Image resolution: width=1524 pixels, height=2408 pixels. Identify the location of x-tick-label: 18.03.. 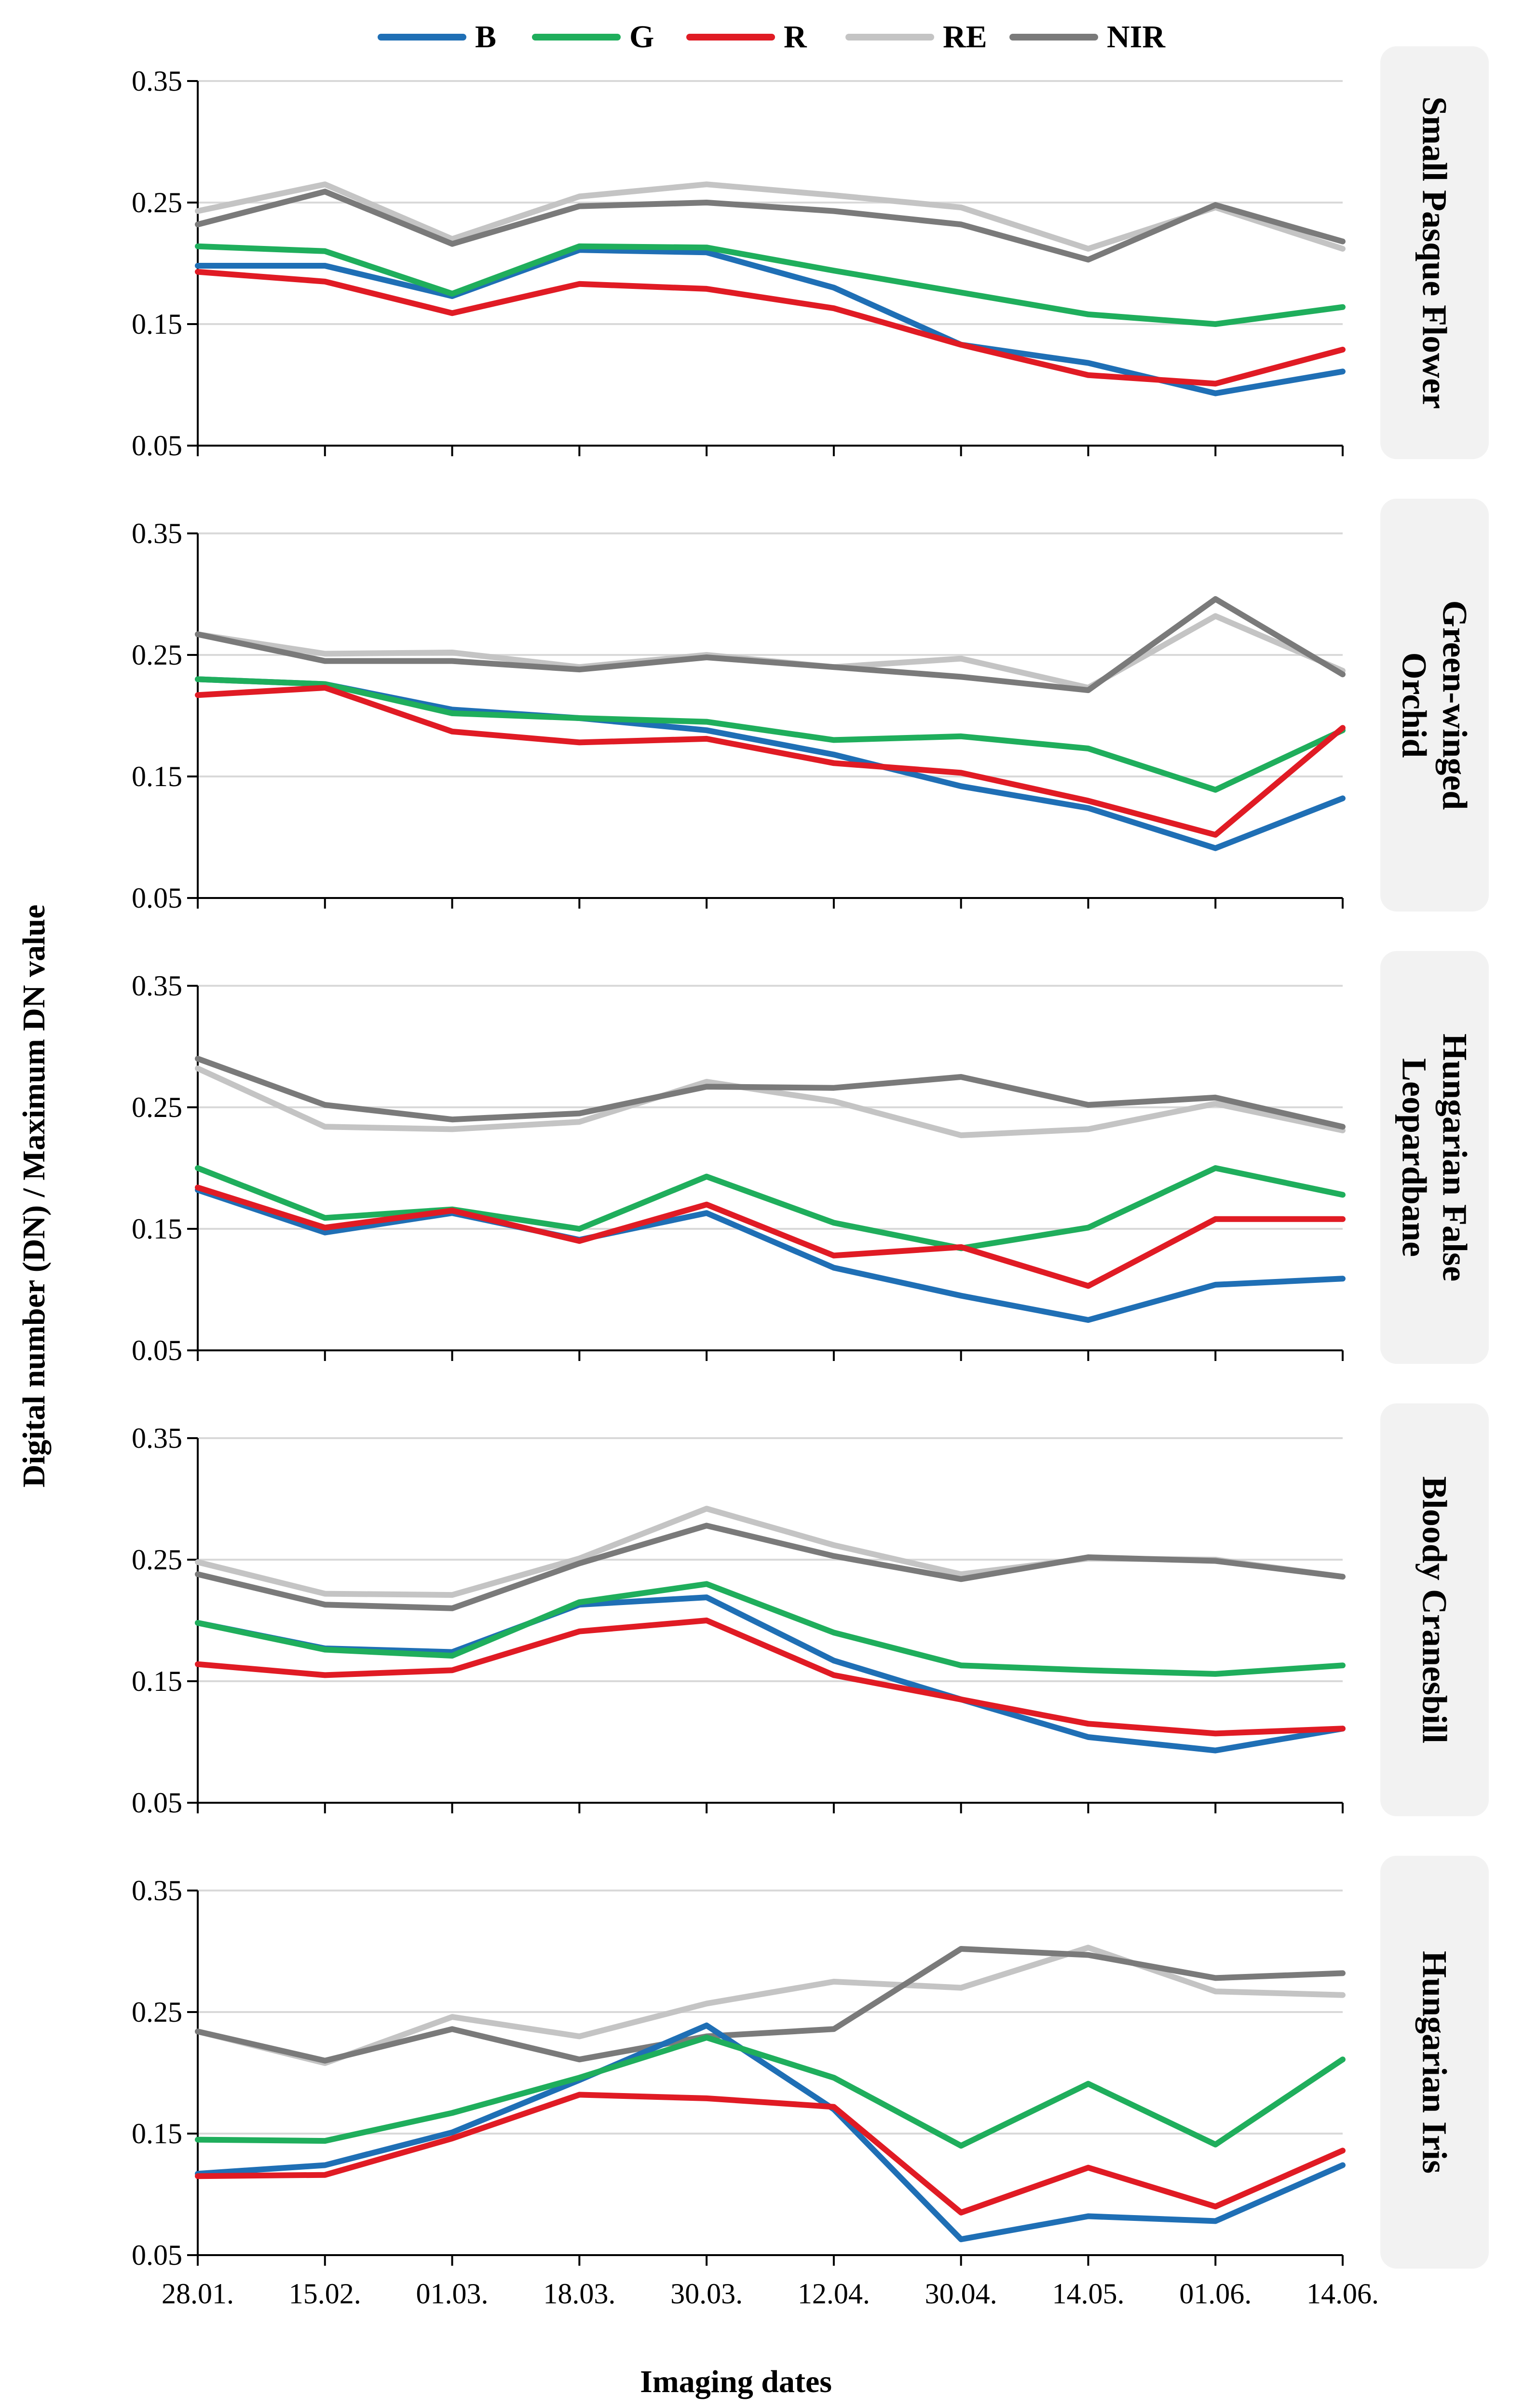
(579, 2294).